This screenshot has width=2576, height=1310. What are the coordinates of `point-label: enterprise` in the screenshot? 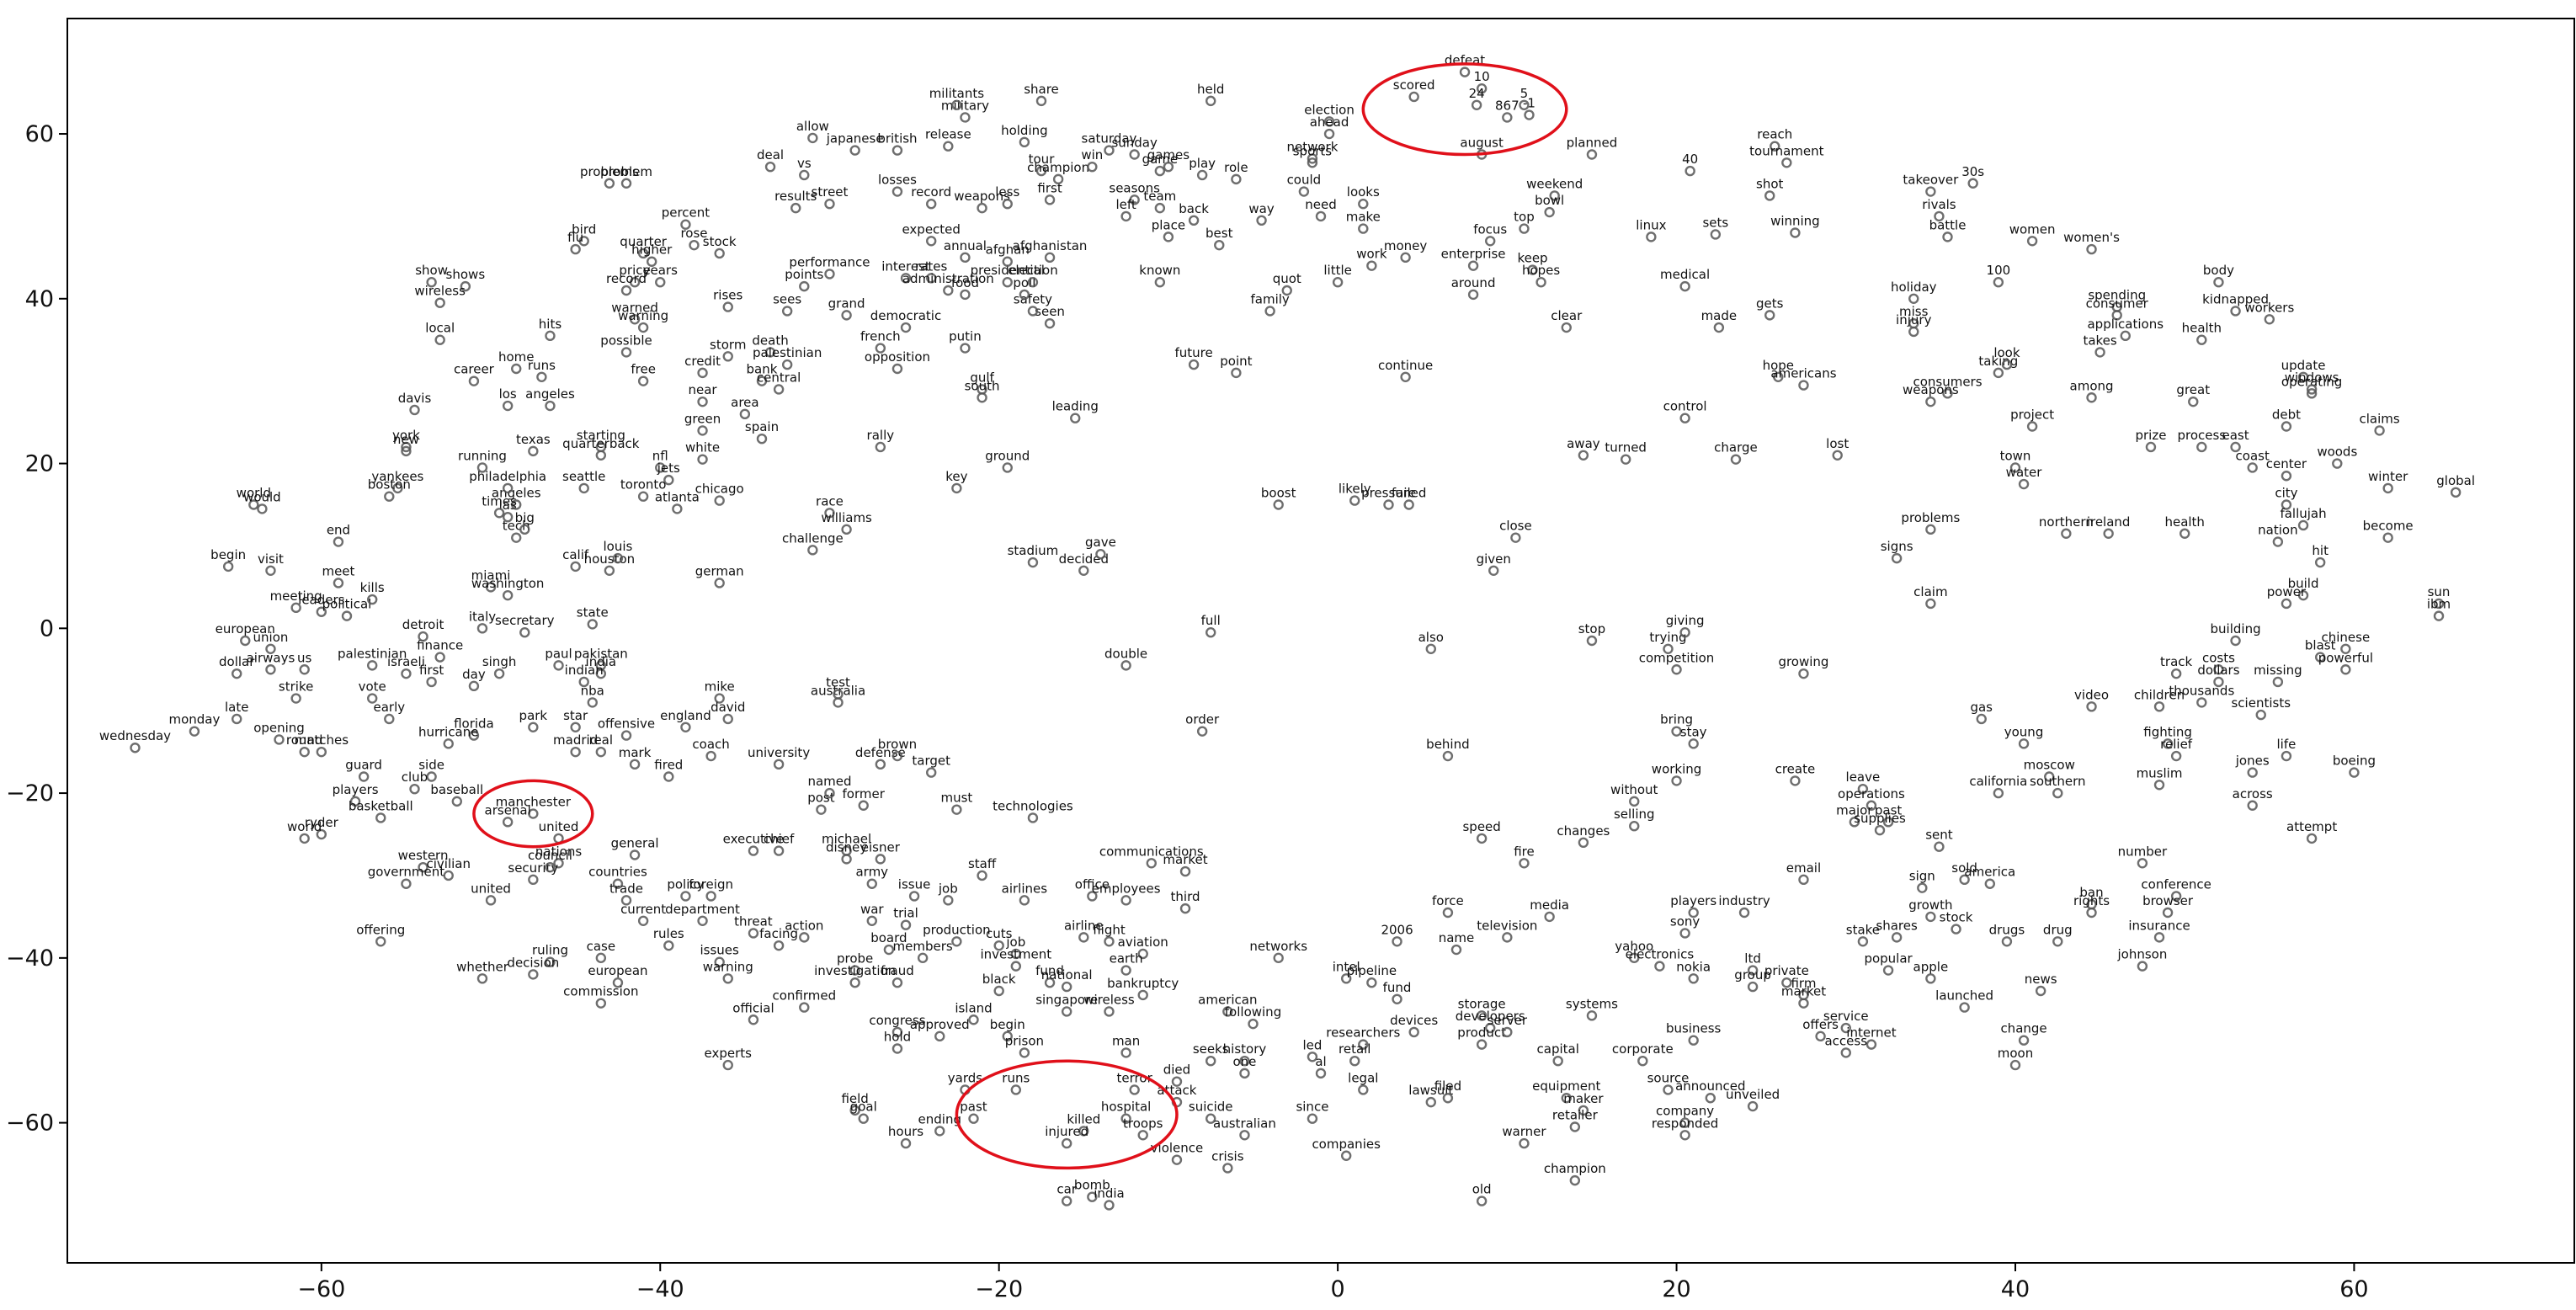 It's located at (1474, 255).